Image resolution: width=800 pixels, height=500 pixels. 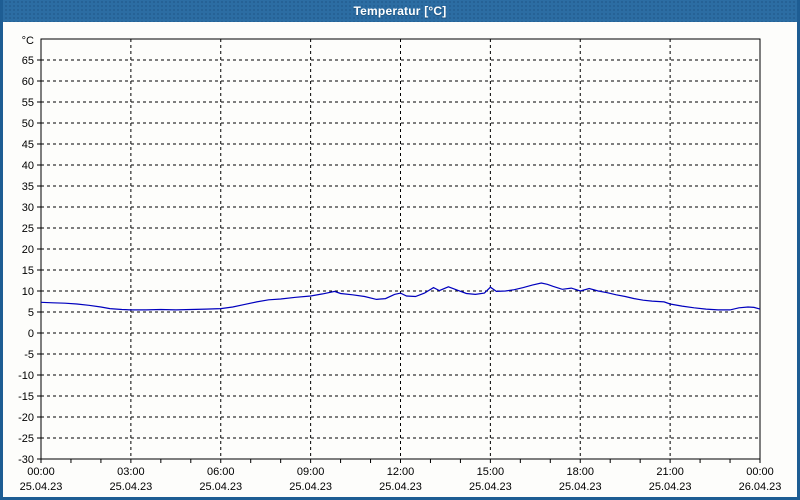 What do you see at coordinates (26, 439) in the screenshot?
I see `svg-text: -25` at bounding box center [26, 439].